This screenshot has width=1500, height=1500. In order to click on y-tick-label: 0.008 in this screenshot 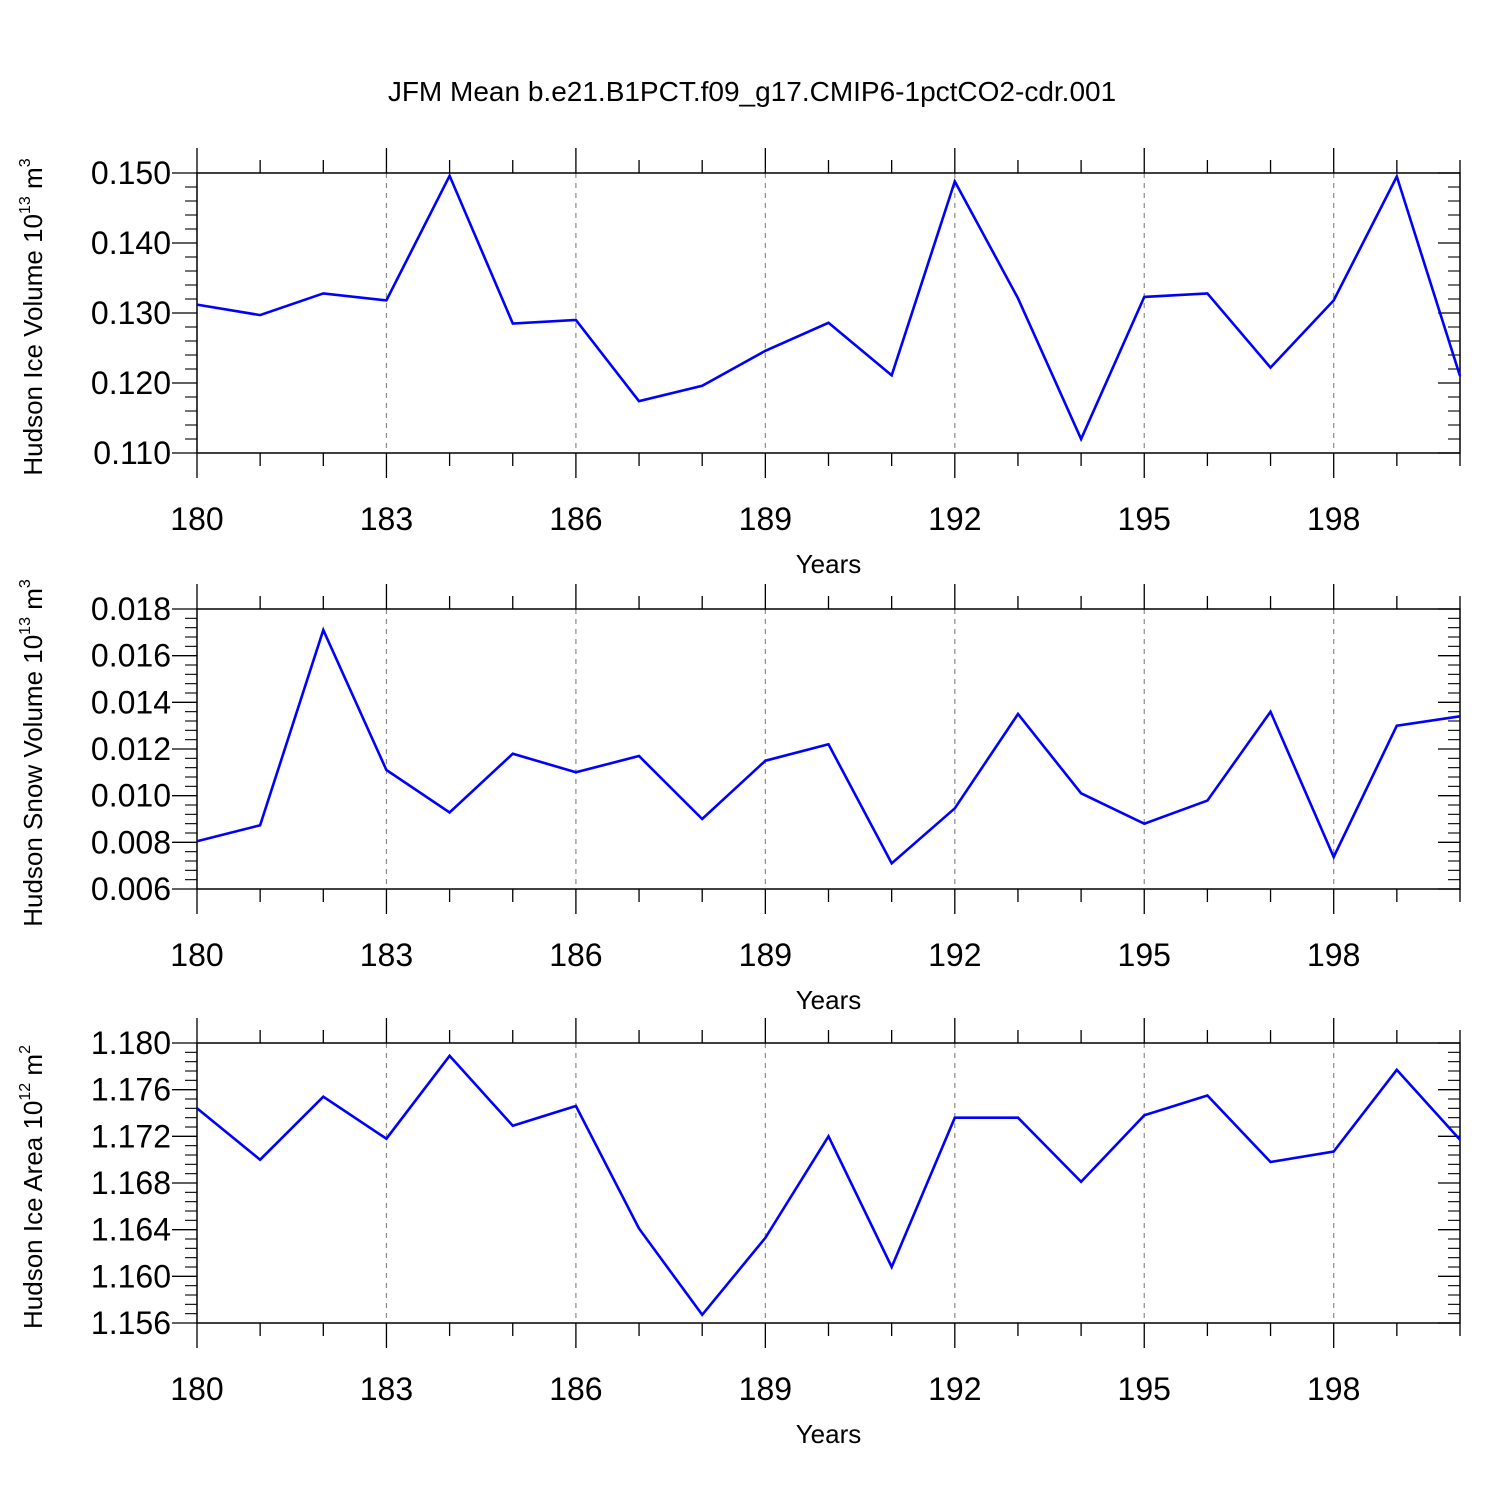, I will do `click(131, 842)`.